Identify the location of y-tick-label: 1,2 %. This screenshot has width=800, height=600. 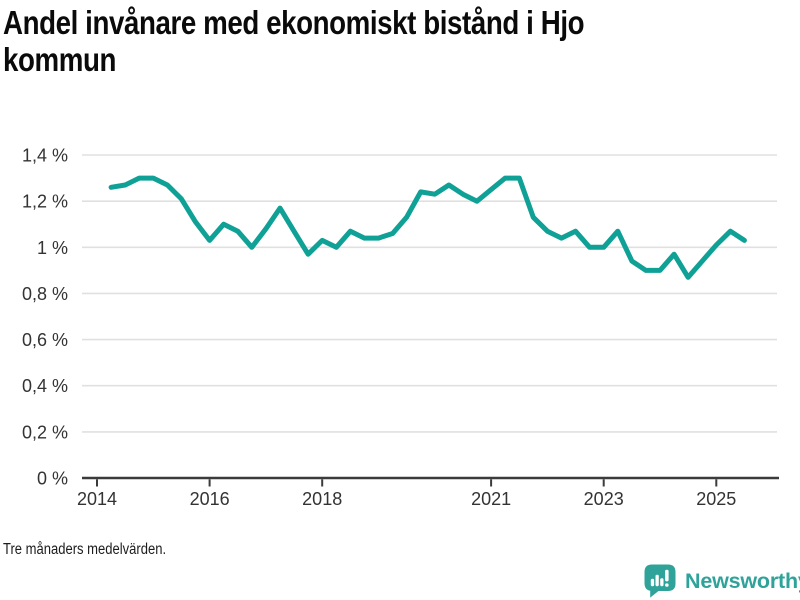
(45, 202).